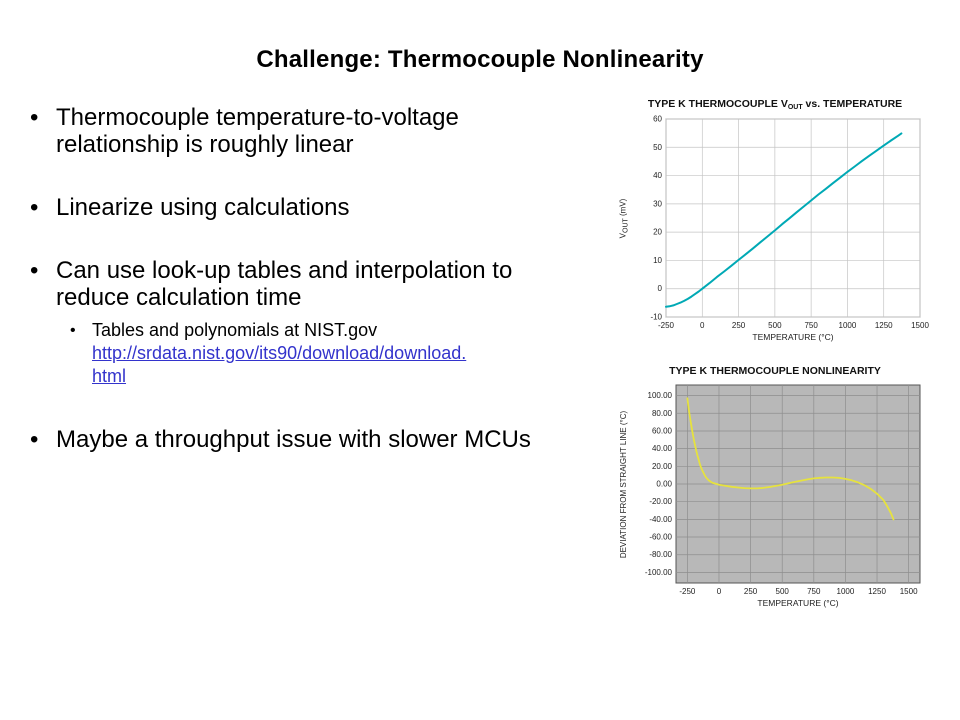 The height and width of the screenshot is (720, 960). What do you see at coordinates (852, 104) in the screenshot?
I see `chart-title-text: vs. TEMPERATURE` at bounding box center [852, 104].